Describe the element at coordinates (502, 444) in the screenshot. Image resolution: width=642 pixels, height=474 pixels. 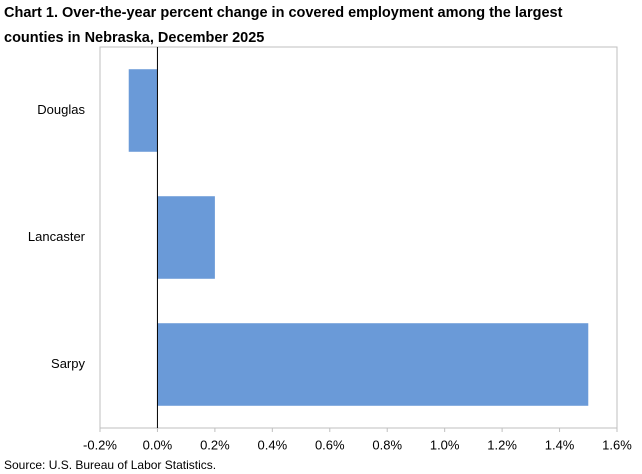
I see `x-tick-label: 1.2%` at that location.